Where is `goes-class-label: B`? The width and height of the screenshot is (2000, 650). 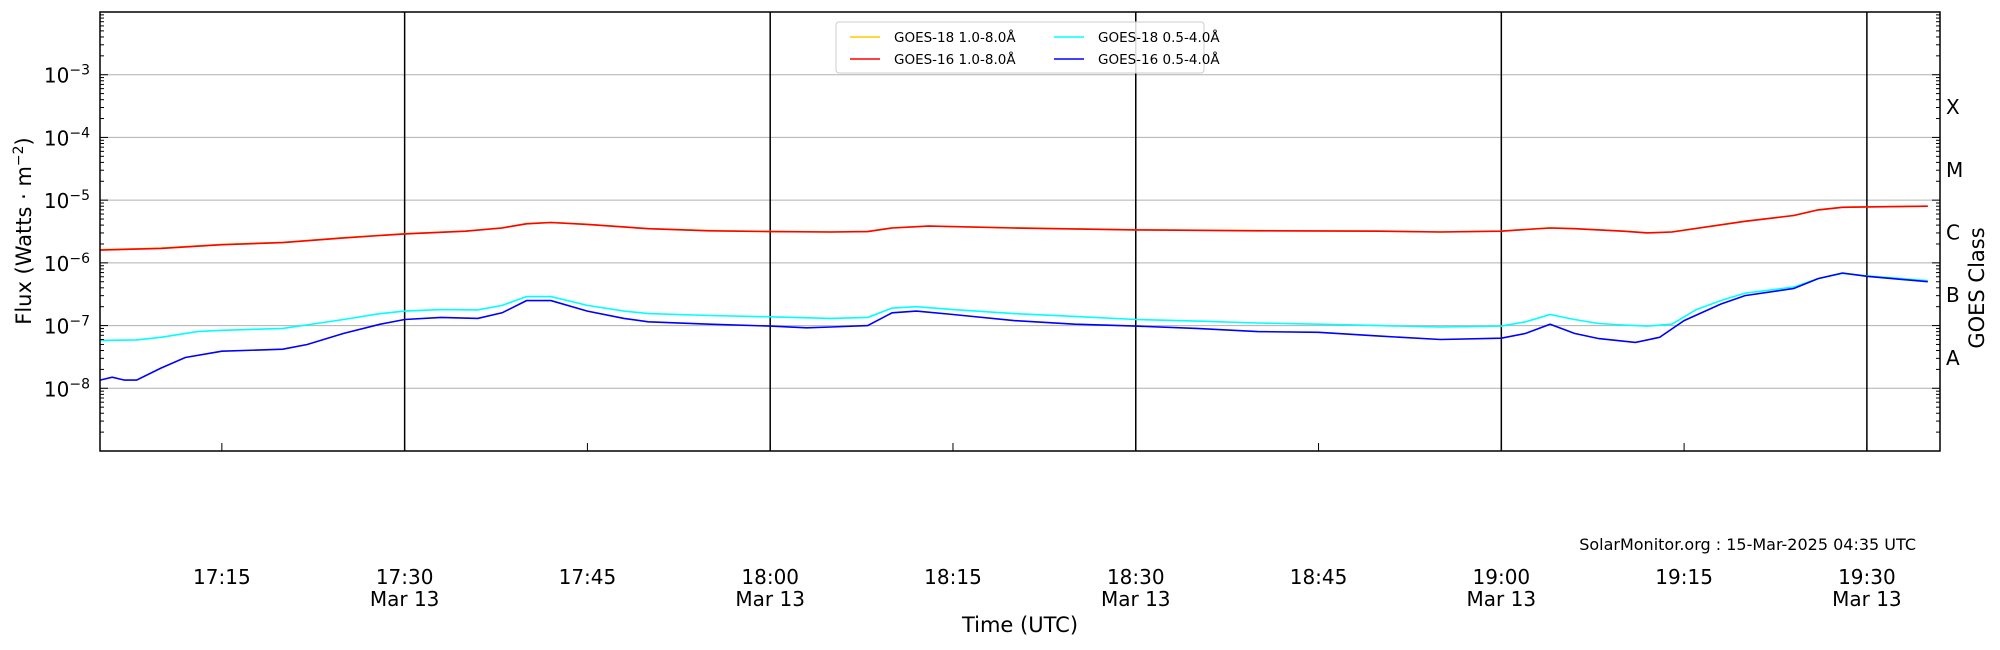 goes-class-label: B is located at coordinates (1953, 295).